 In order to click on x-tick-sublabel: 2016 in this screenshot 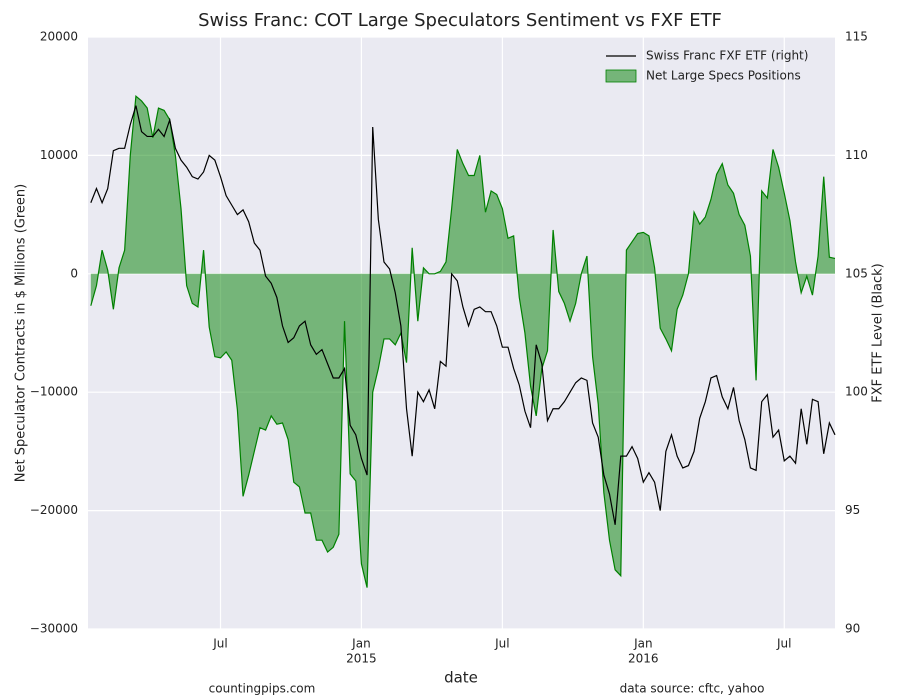, I will do `click(643, 659)`.